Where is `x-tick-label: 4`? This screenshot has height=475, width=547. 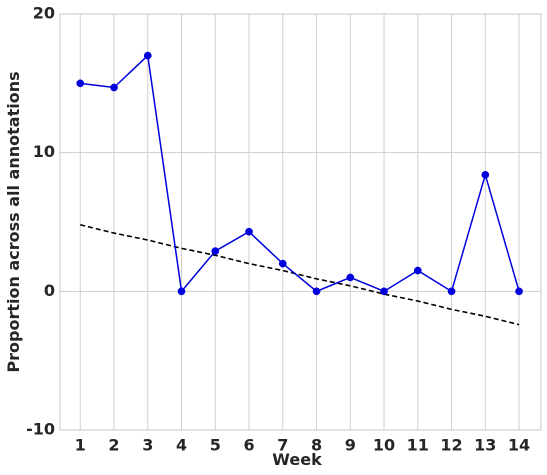
x-tick-label: 4 is located at coordinates (181, 445).